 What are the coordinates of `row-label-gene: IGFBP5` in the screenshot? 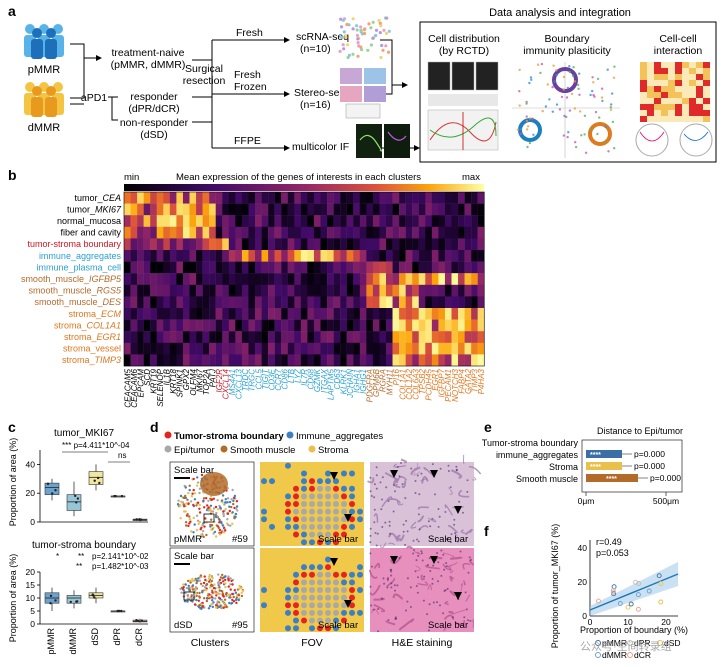 It's located at (105, 279).